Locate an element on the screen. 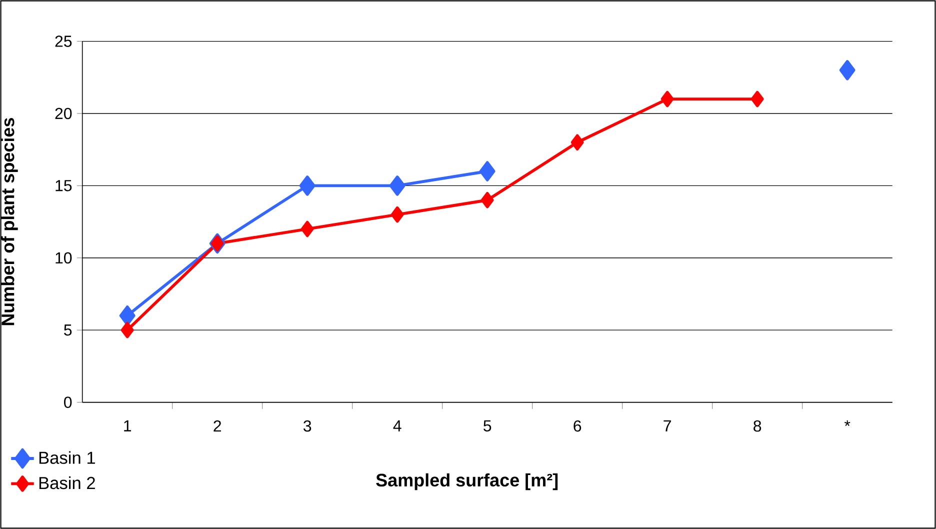 Image resolution: width=936 pixels, height=529 pixels. x-tick-label: 8 is located at coordinates (758, 426).